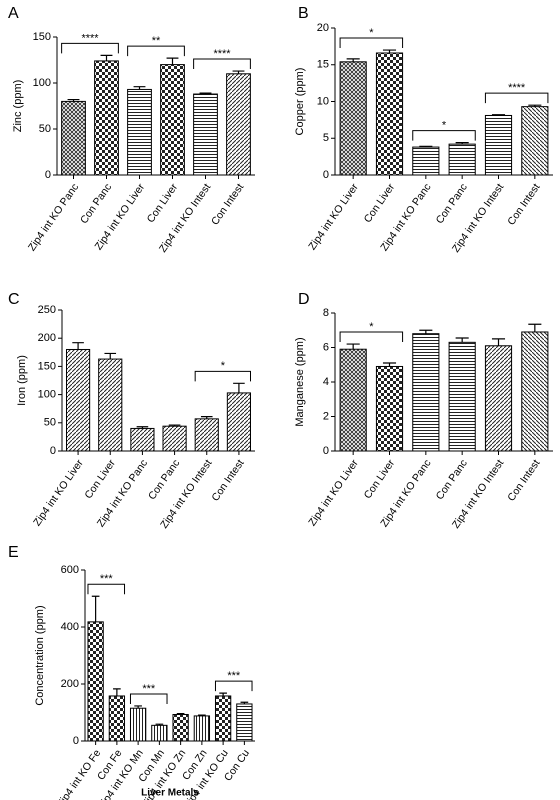 The image size is (560, 800). What do you see at coordinates (300, 381) in the screenshot?
I see `y-axis-title: Manganese (ppm)` at bounding box center [300, 381].